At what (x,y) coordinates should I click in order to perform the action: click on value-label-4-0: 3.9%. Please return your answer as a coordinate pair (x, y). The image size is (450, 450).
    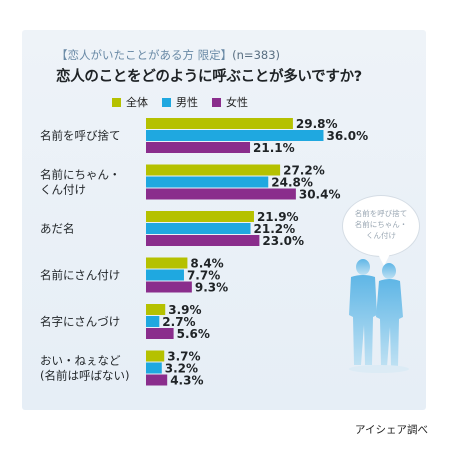
    Looking at the image, I should click on (184, 310).